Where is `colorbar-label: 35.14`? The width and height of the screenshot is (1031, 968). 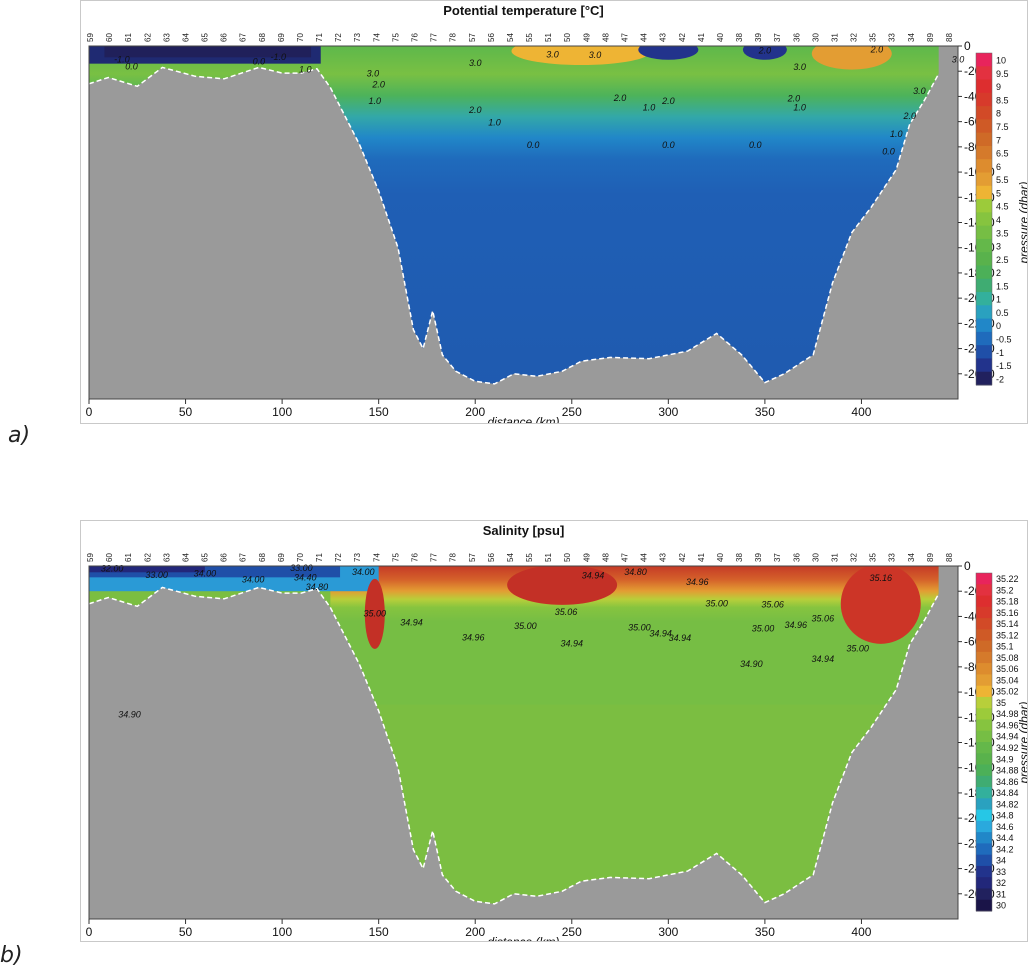
colorbar-label: 35.14 is located at coordinates (1007, 624).